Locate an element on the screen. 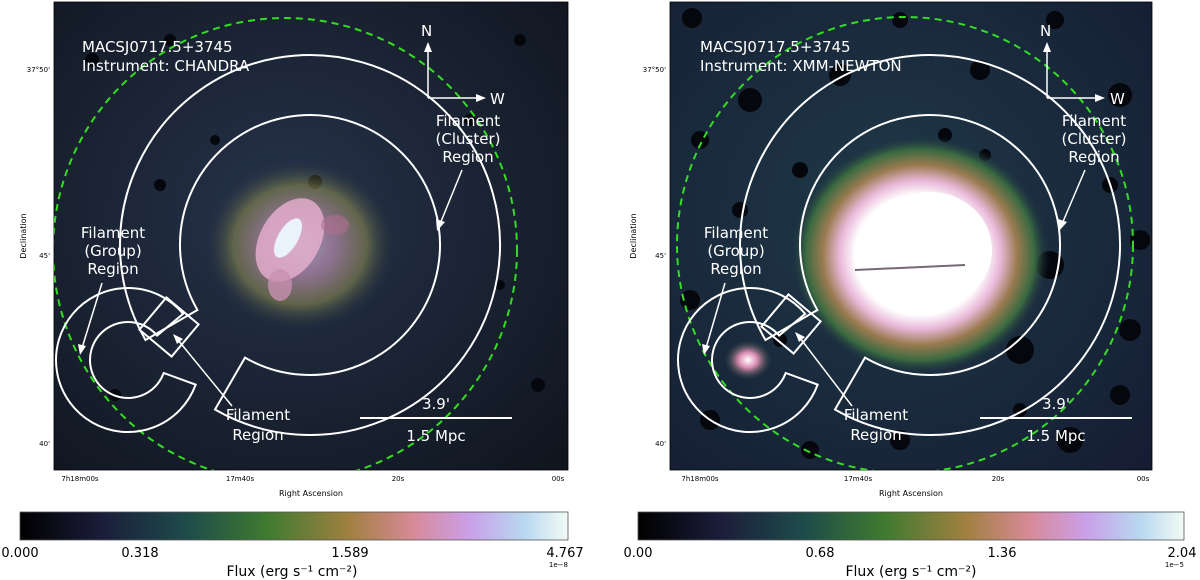 The width and height of the screenshot is (1200, 580). colorbar-exponent: 1e−5 is located at coordinates (1174, 565).